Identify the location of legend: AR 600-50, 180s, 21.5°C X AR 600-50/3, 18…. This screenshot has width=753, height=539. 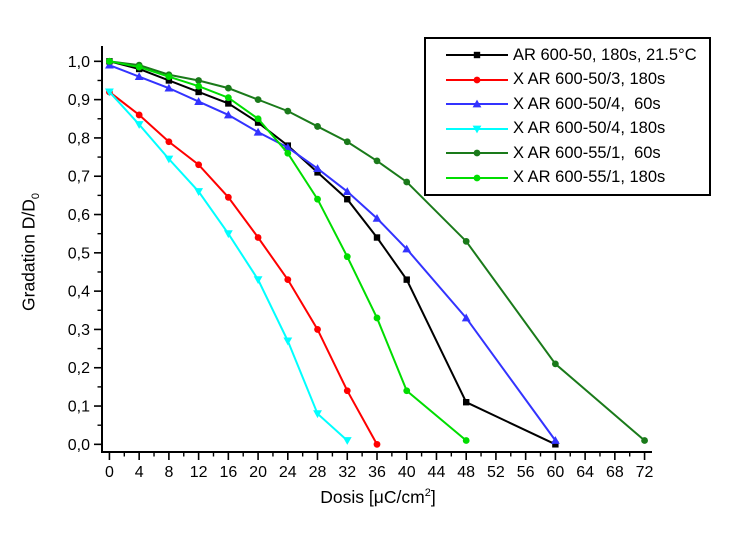
(567, 116).